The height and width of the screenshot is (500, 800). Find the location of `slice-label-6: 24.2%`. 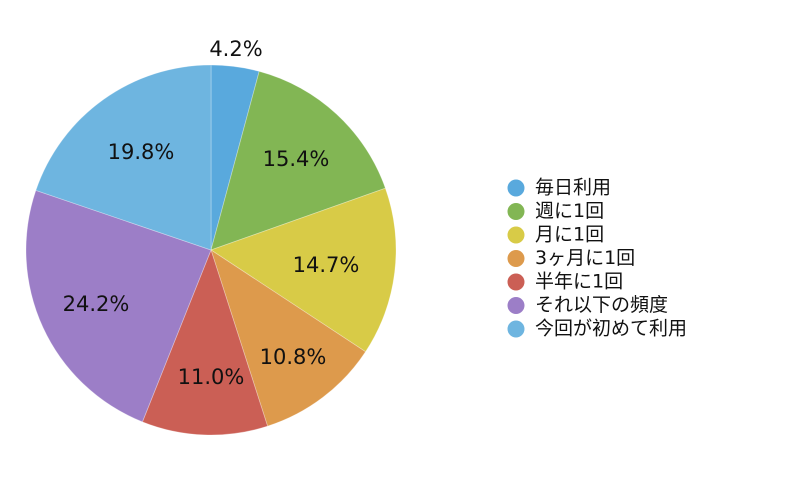

slice-label-6: 24.2% is located at coordinates (96, 304).